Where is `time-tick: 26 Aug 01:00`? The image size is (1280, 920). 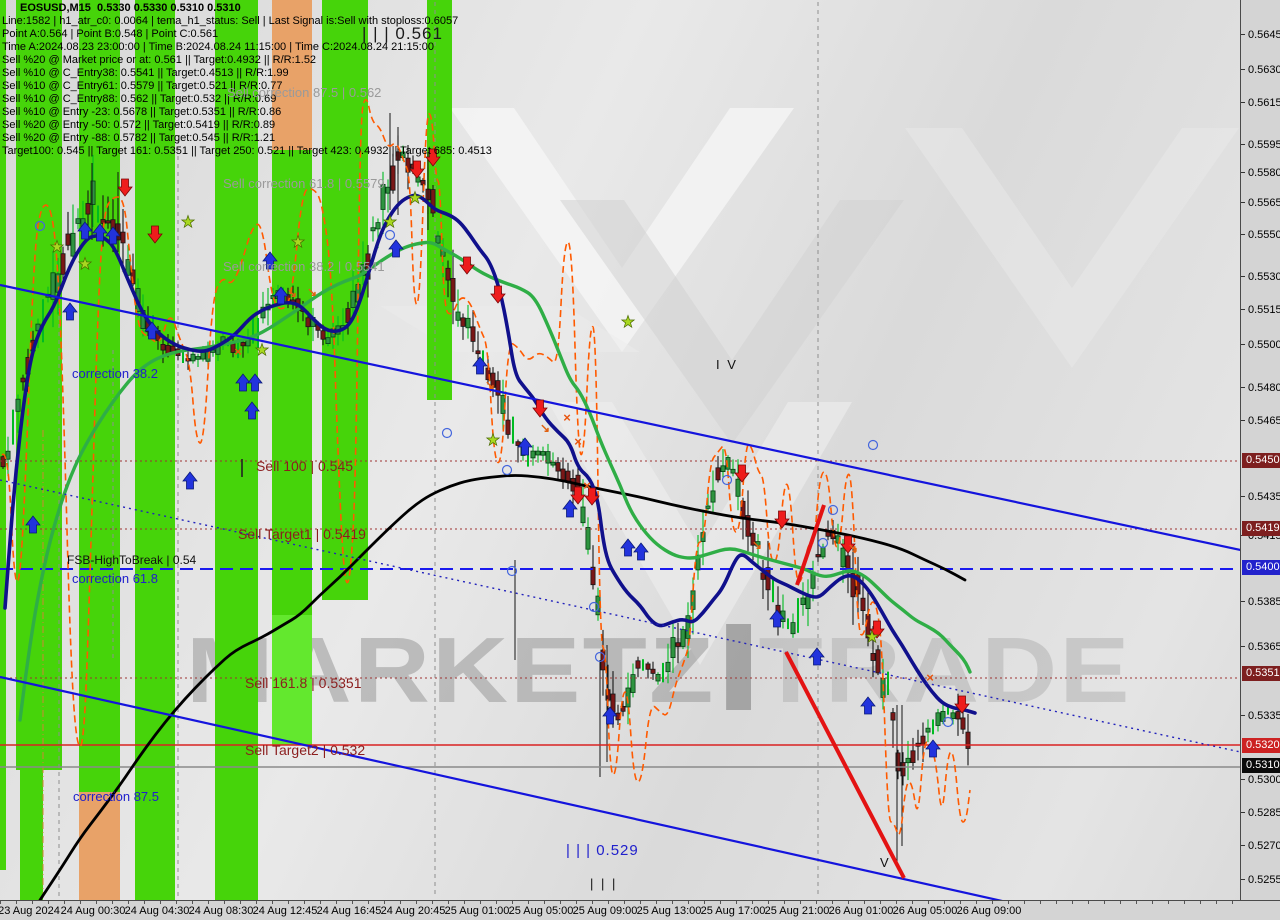 time-tick: 26 Aug 01:00 is located at coordinates (861, 911).